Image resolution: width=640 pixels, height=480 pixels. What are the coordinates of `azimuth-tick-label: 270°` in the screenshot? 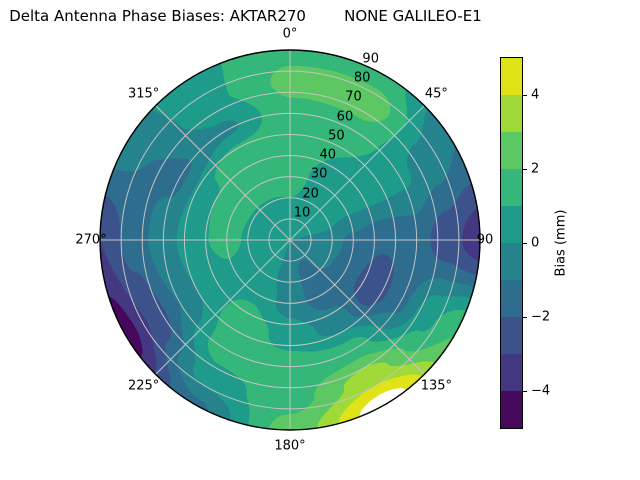 It's located at (91, 240).